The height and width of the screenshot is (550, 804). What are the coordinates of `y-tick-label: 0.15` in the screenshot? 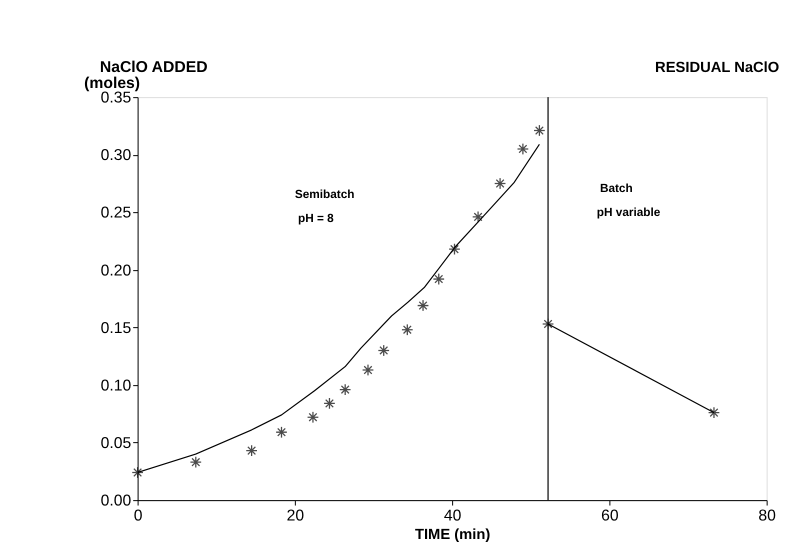 It's located at (116, 328).